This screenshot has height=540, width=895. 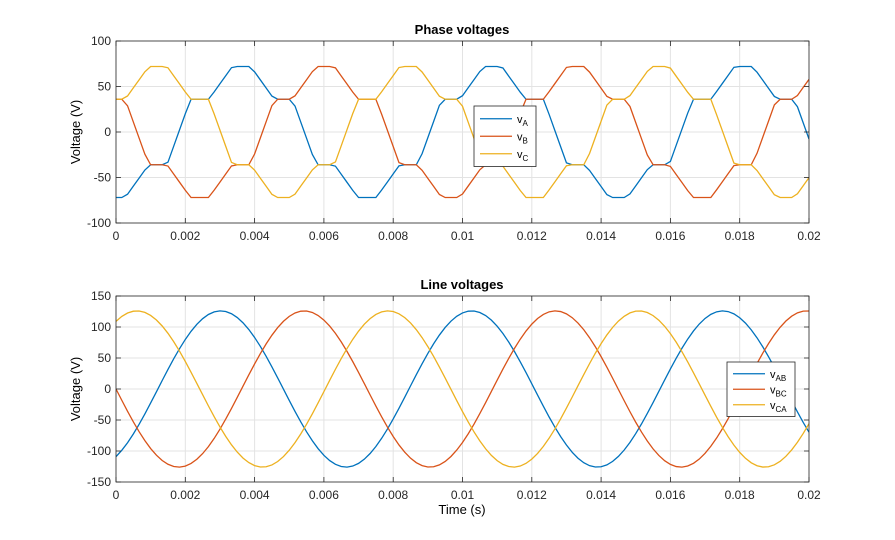 What do you see at coordinates (778, 376) in the screenshot?
I see `legend-entry: vAB` at bounding box center [778, 376].